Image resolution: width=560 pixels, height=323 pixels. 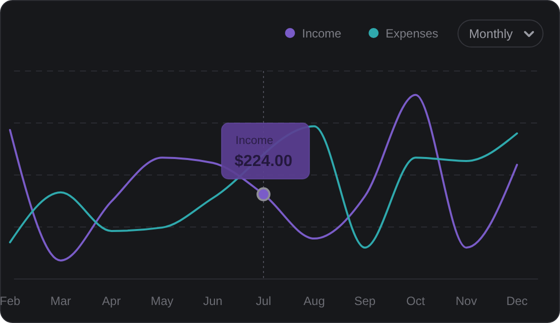 What do you see at coordinates (466, 301) in the screenshot?
I see `x-tick-label: Nov` at bounding box center [466, 301].